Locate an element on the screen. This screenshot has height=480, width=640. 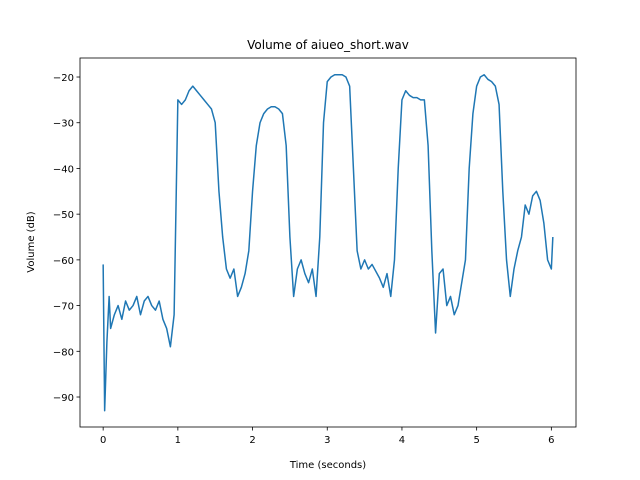
y-tick-label: −60 is located at coordinates (63, 261).